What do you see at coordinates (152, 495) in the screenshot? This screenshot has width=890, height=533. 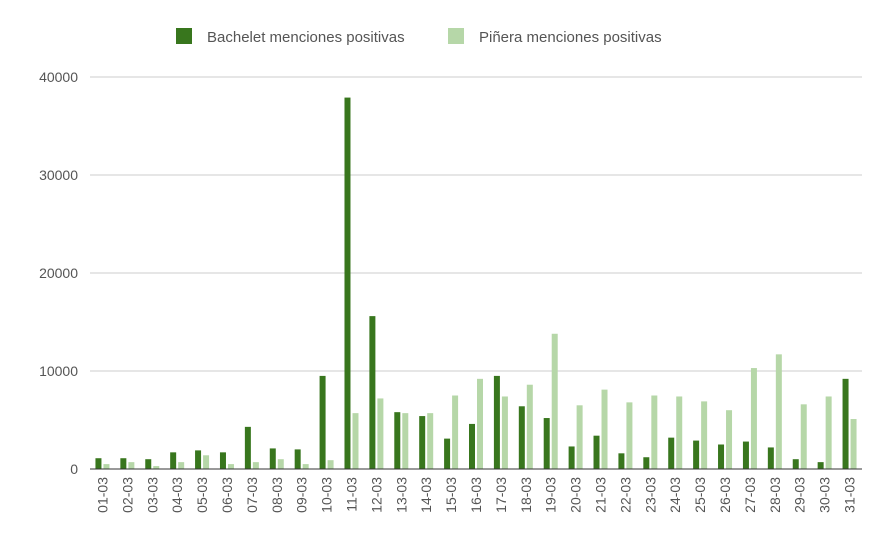 I see `x-tick-label: 03-03` at bounding box center [152, 495].